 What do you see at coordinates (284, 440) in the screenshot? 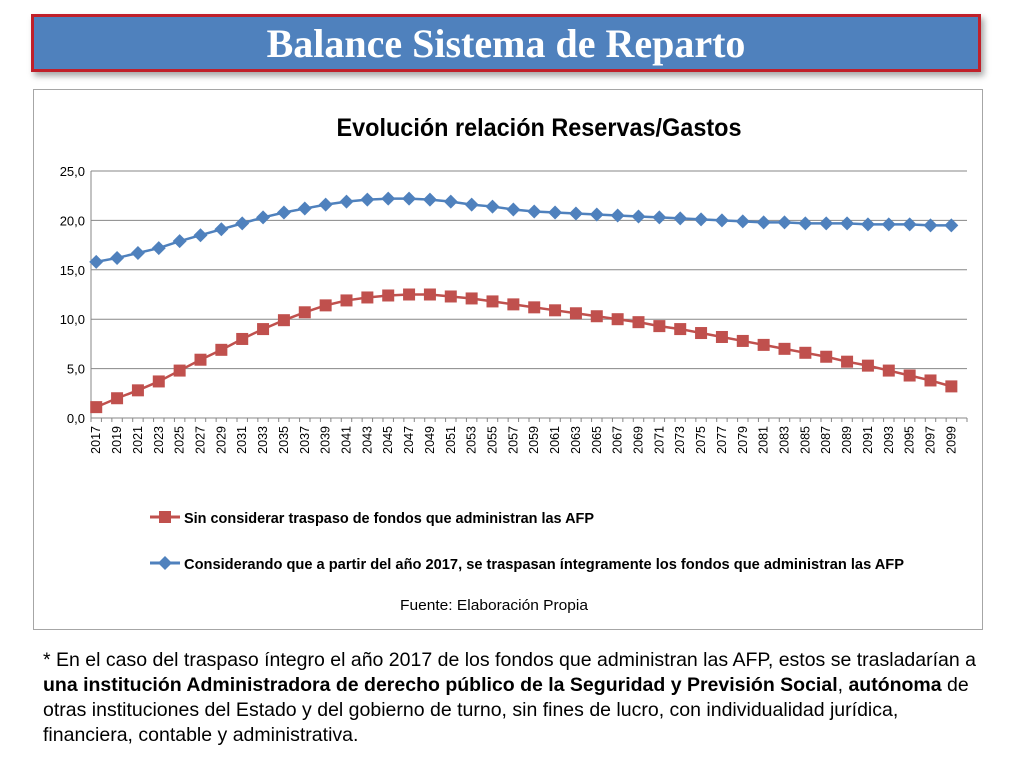
I see `x-tick-label: 2035` at bounding box center [284, 440].